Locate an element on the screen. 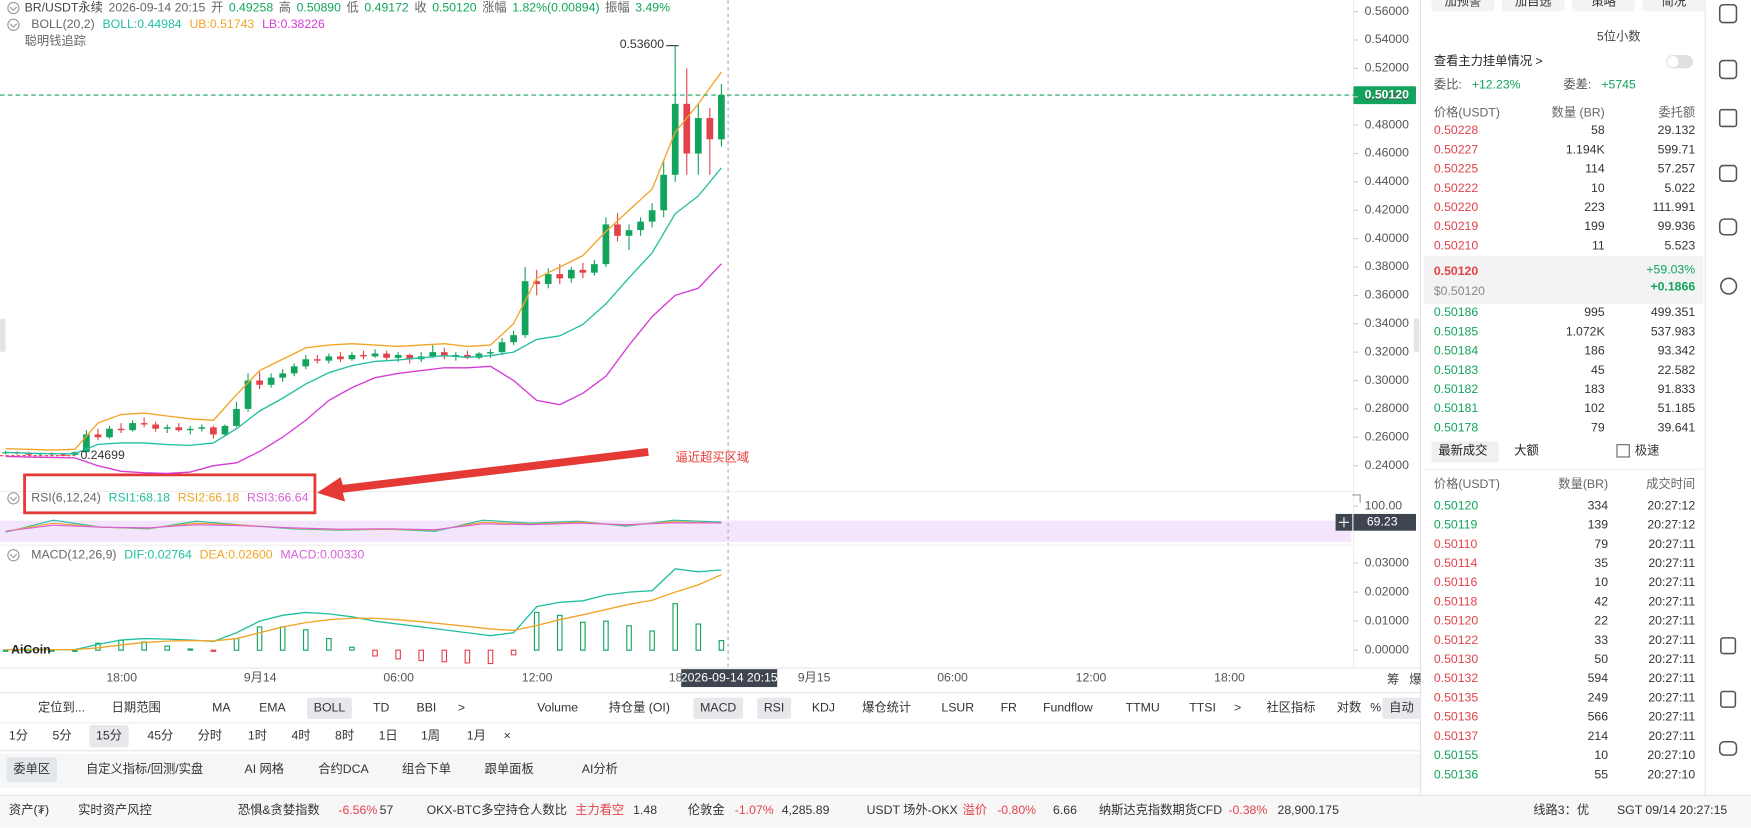 The image size is (1751, 828). header-text: 高 is located at coordinates (285, 7).